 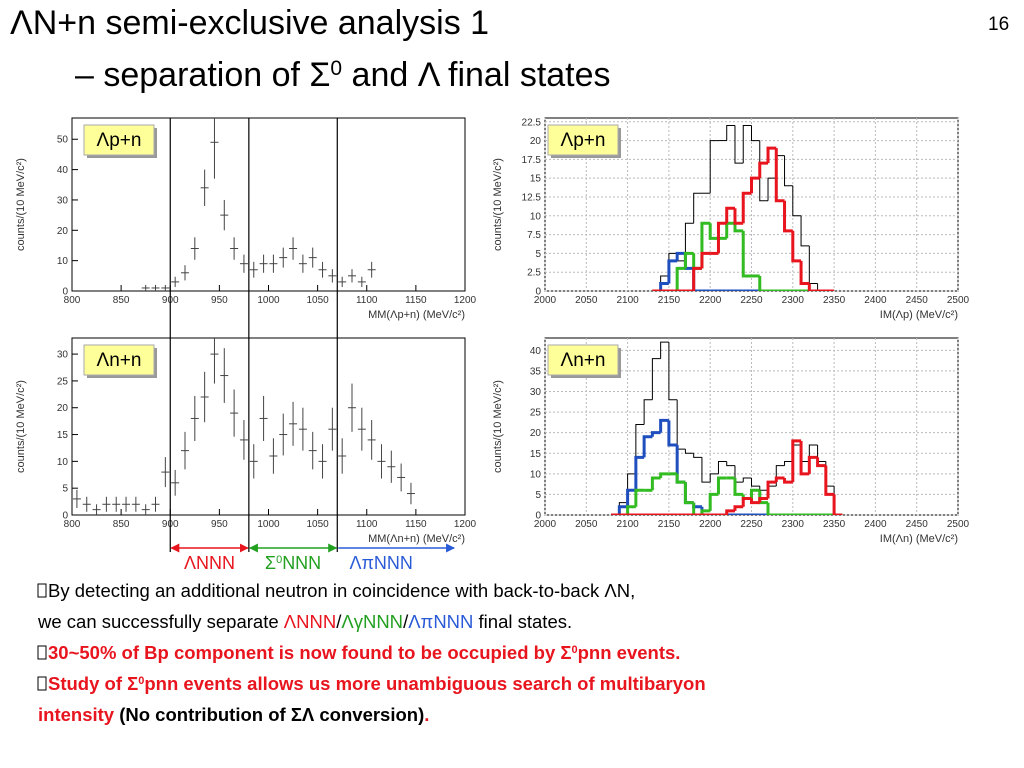 I want to click on region-label: ΛπNNN, so click(x=380, y=563).